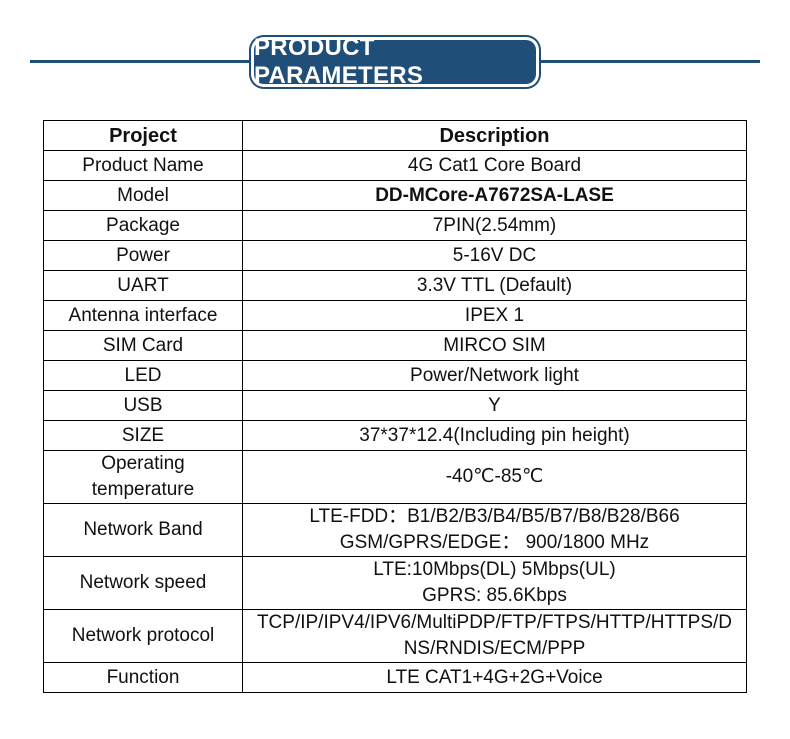 The image size is (790, 739). What do you see at coordinates (494, 315) in the screenshot?
I see `cell-description: IPEX 1` at bounding box center [494, 315].